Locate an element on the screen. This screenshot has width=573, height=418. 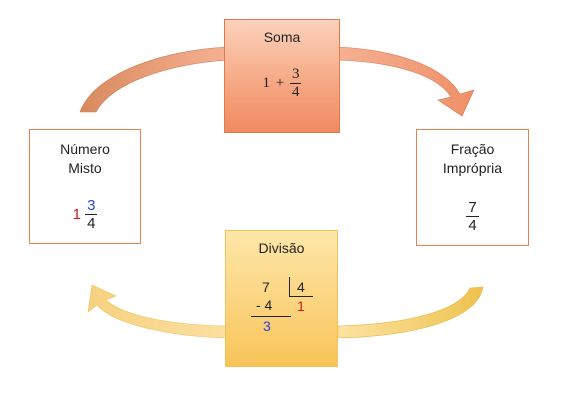
mixed-number-node: Número Misto 1 3 4 is located at coordinates (85, 186).